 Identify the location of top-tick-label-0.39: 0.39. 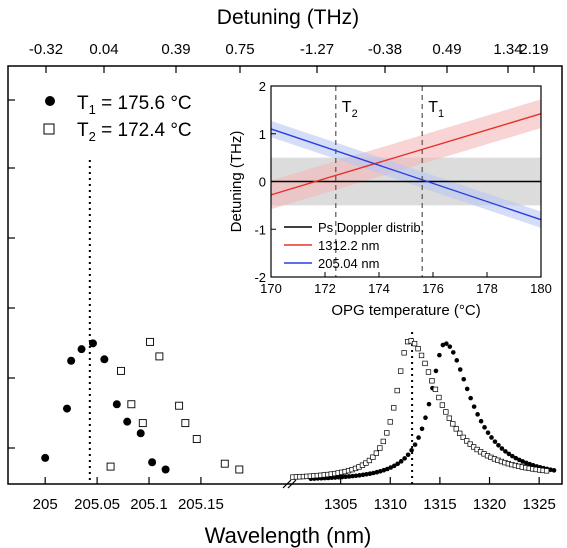
(175, 49).